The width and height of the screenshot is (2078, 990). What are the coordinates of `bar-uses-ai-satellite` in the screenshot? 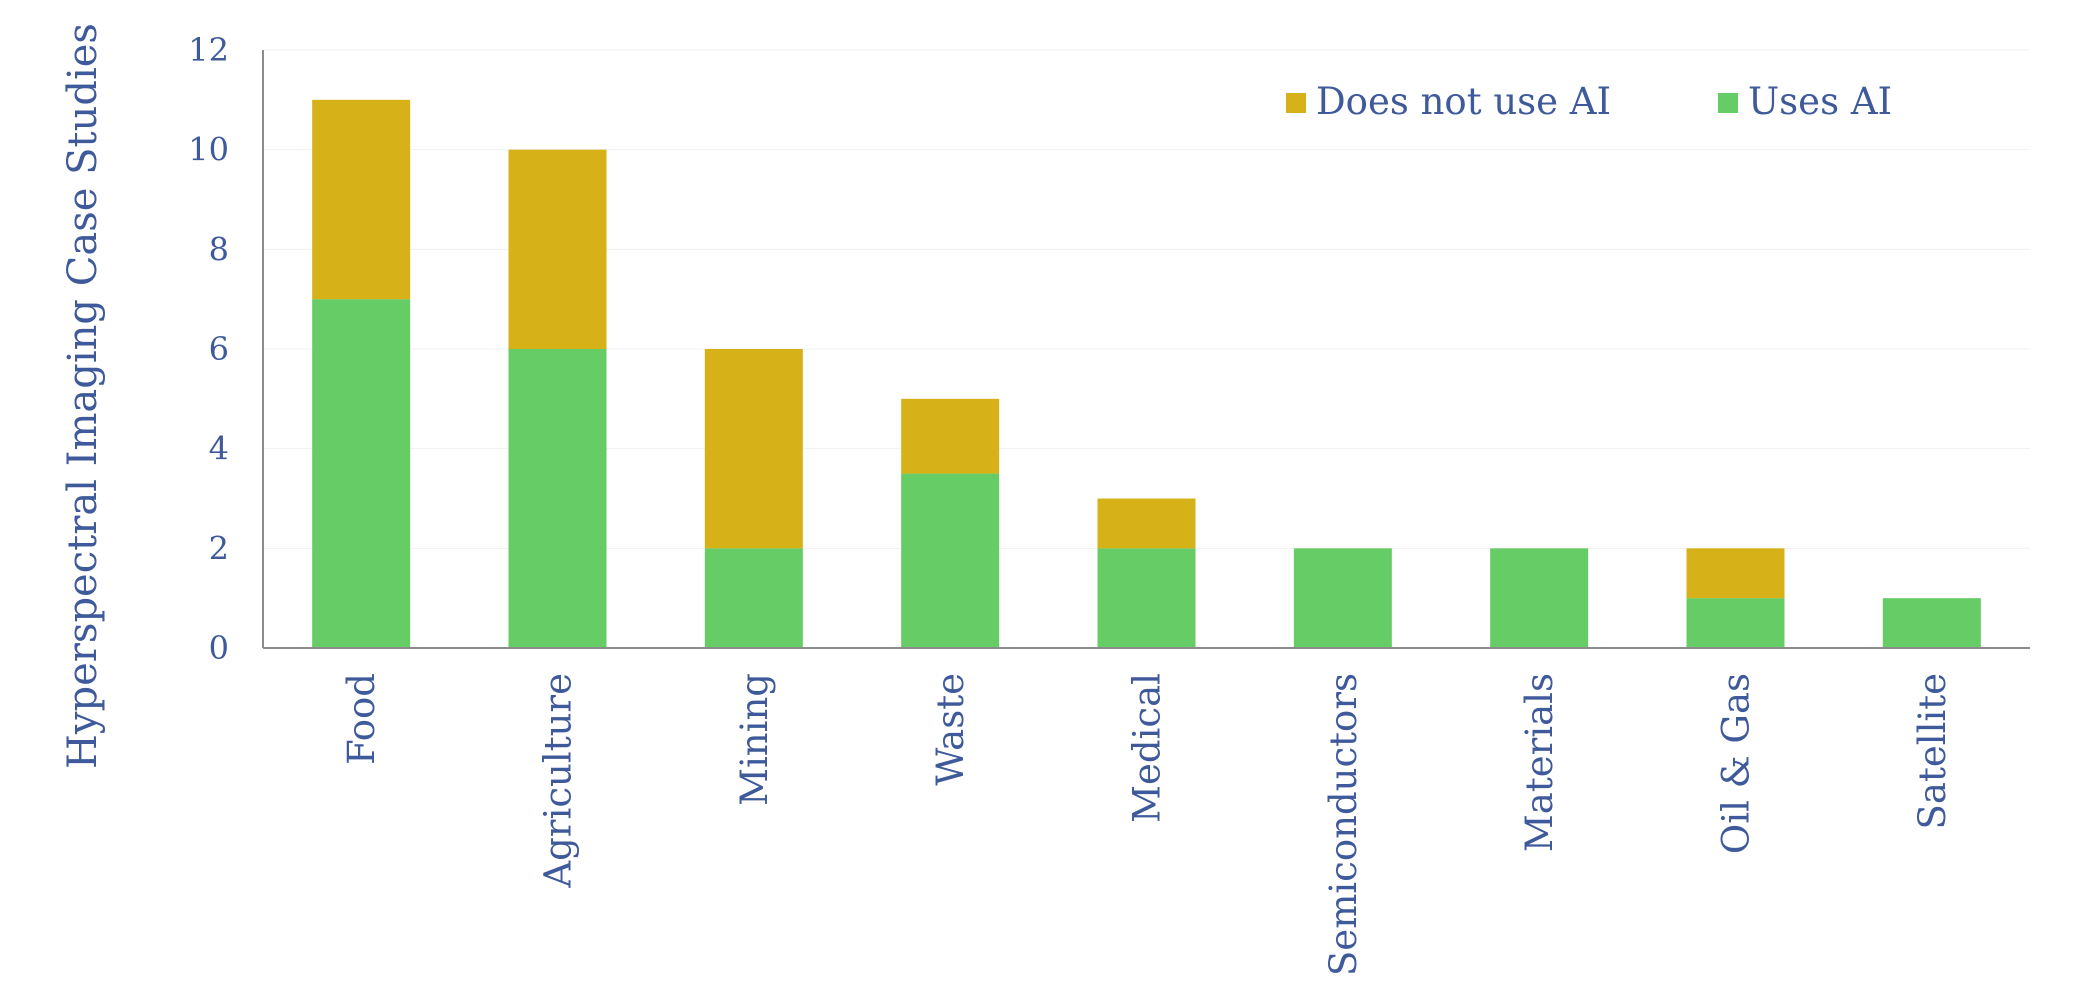 It's located at (1931, 623).